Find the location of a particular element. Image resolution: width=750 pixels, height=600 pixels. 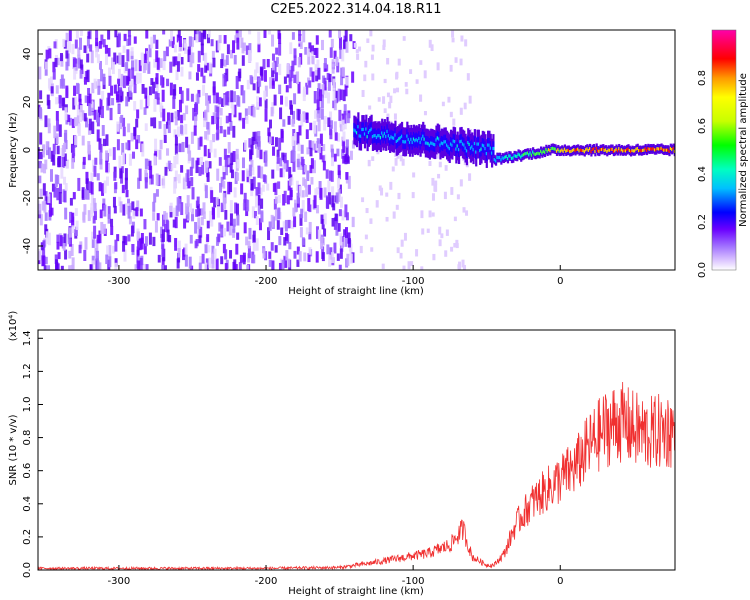

colorbar-tick-label: 0.6 is located at coordinates (702, 126).